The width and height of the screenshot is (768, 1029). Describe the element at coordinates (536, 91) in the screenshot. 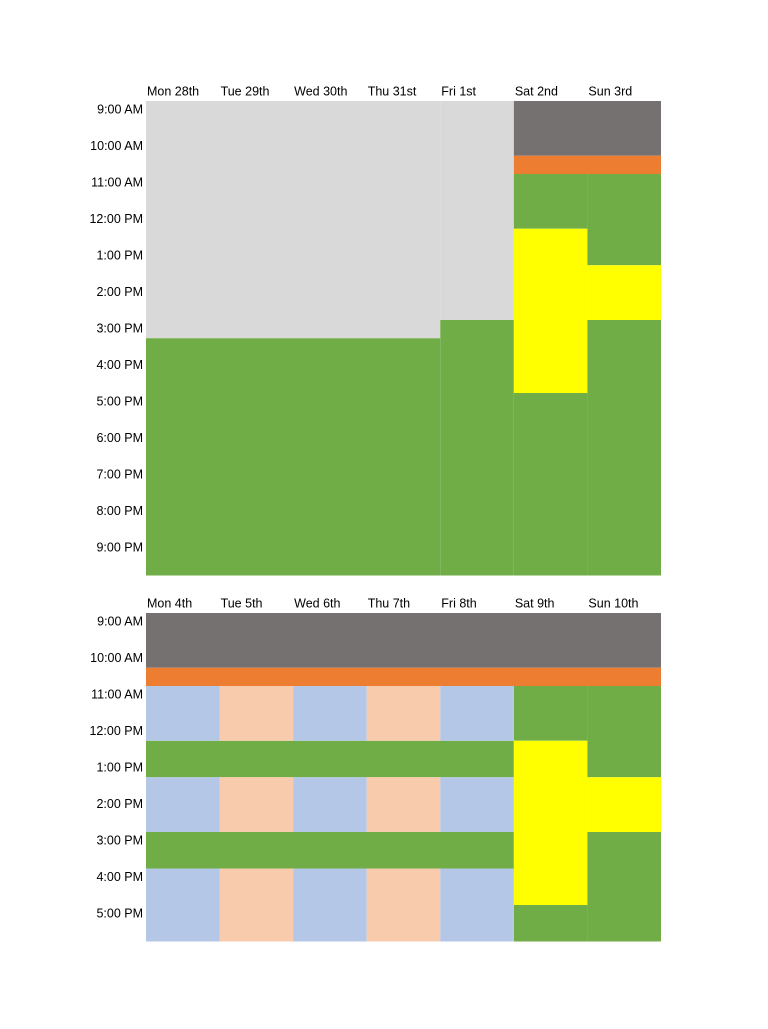

I see `day-header: Sat 2nd` at that location.